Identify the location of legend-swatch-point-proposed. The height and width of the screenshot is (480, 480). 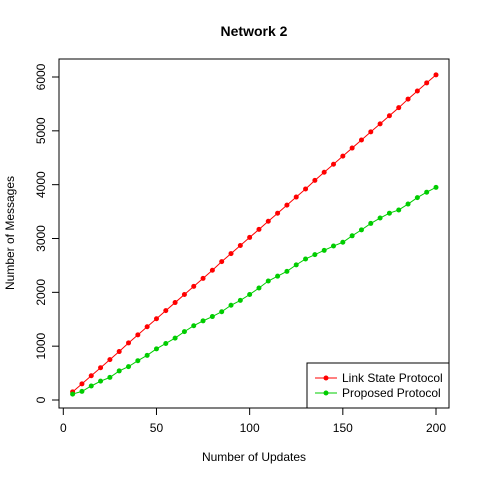
(326, 393).